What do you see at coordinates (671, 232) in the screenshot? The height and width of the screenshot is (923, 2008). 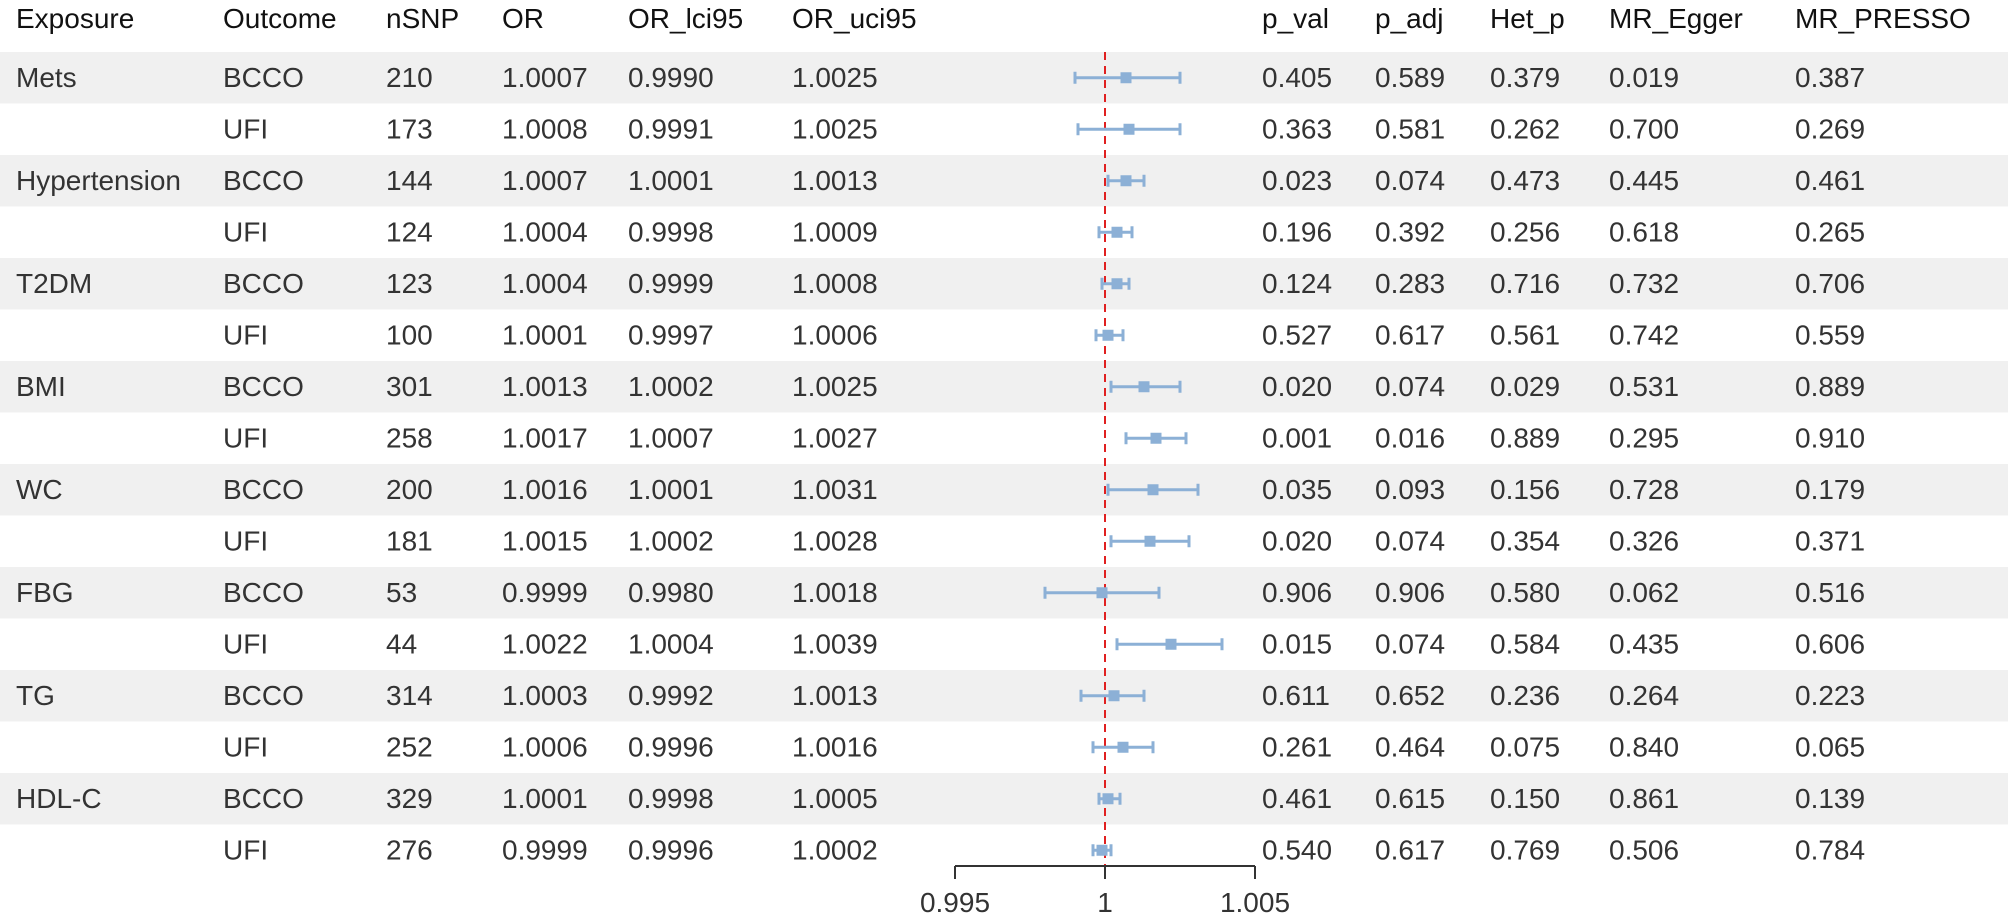 I see `or-lci95-cell: 0.9998` at bounding box center [671, 232].